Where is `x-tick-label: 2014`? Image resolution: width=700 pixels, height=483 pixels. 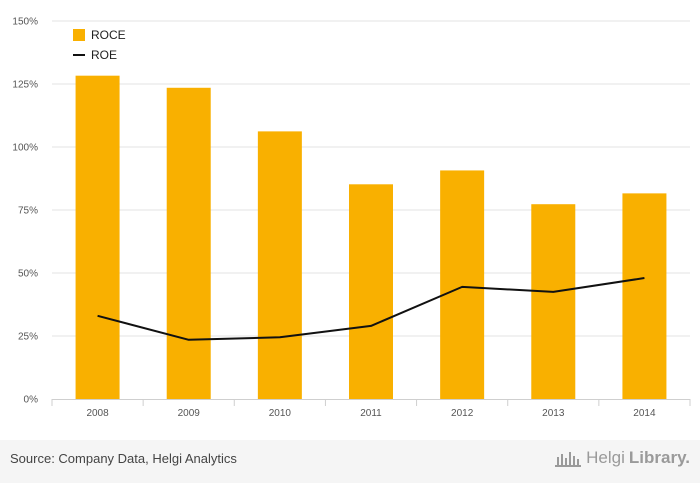
x-tick-label: 2014 is located at coordinates (644, 413).